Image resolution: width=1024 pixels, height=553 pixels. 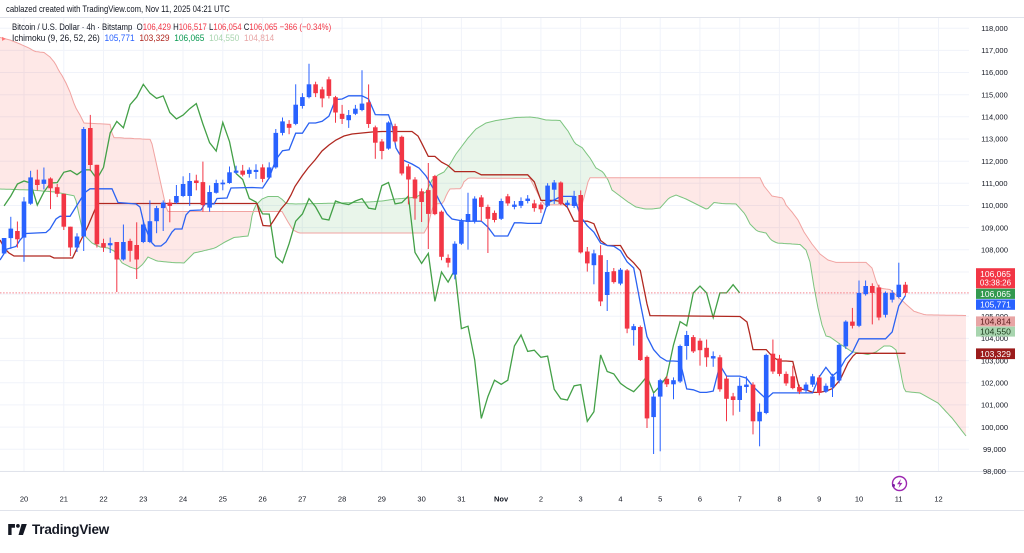 I want to click on svg-text: 103,000, so click(x=994, y=360).